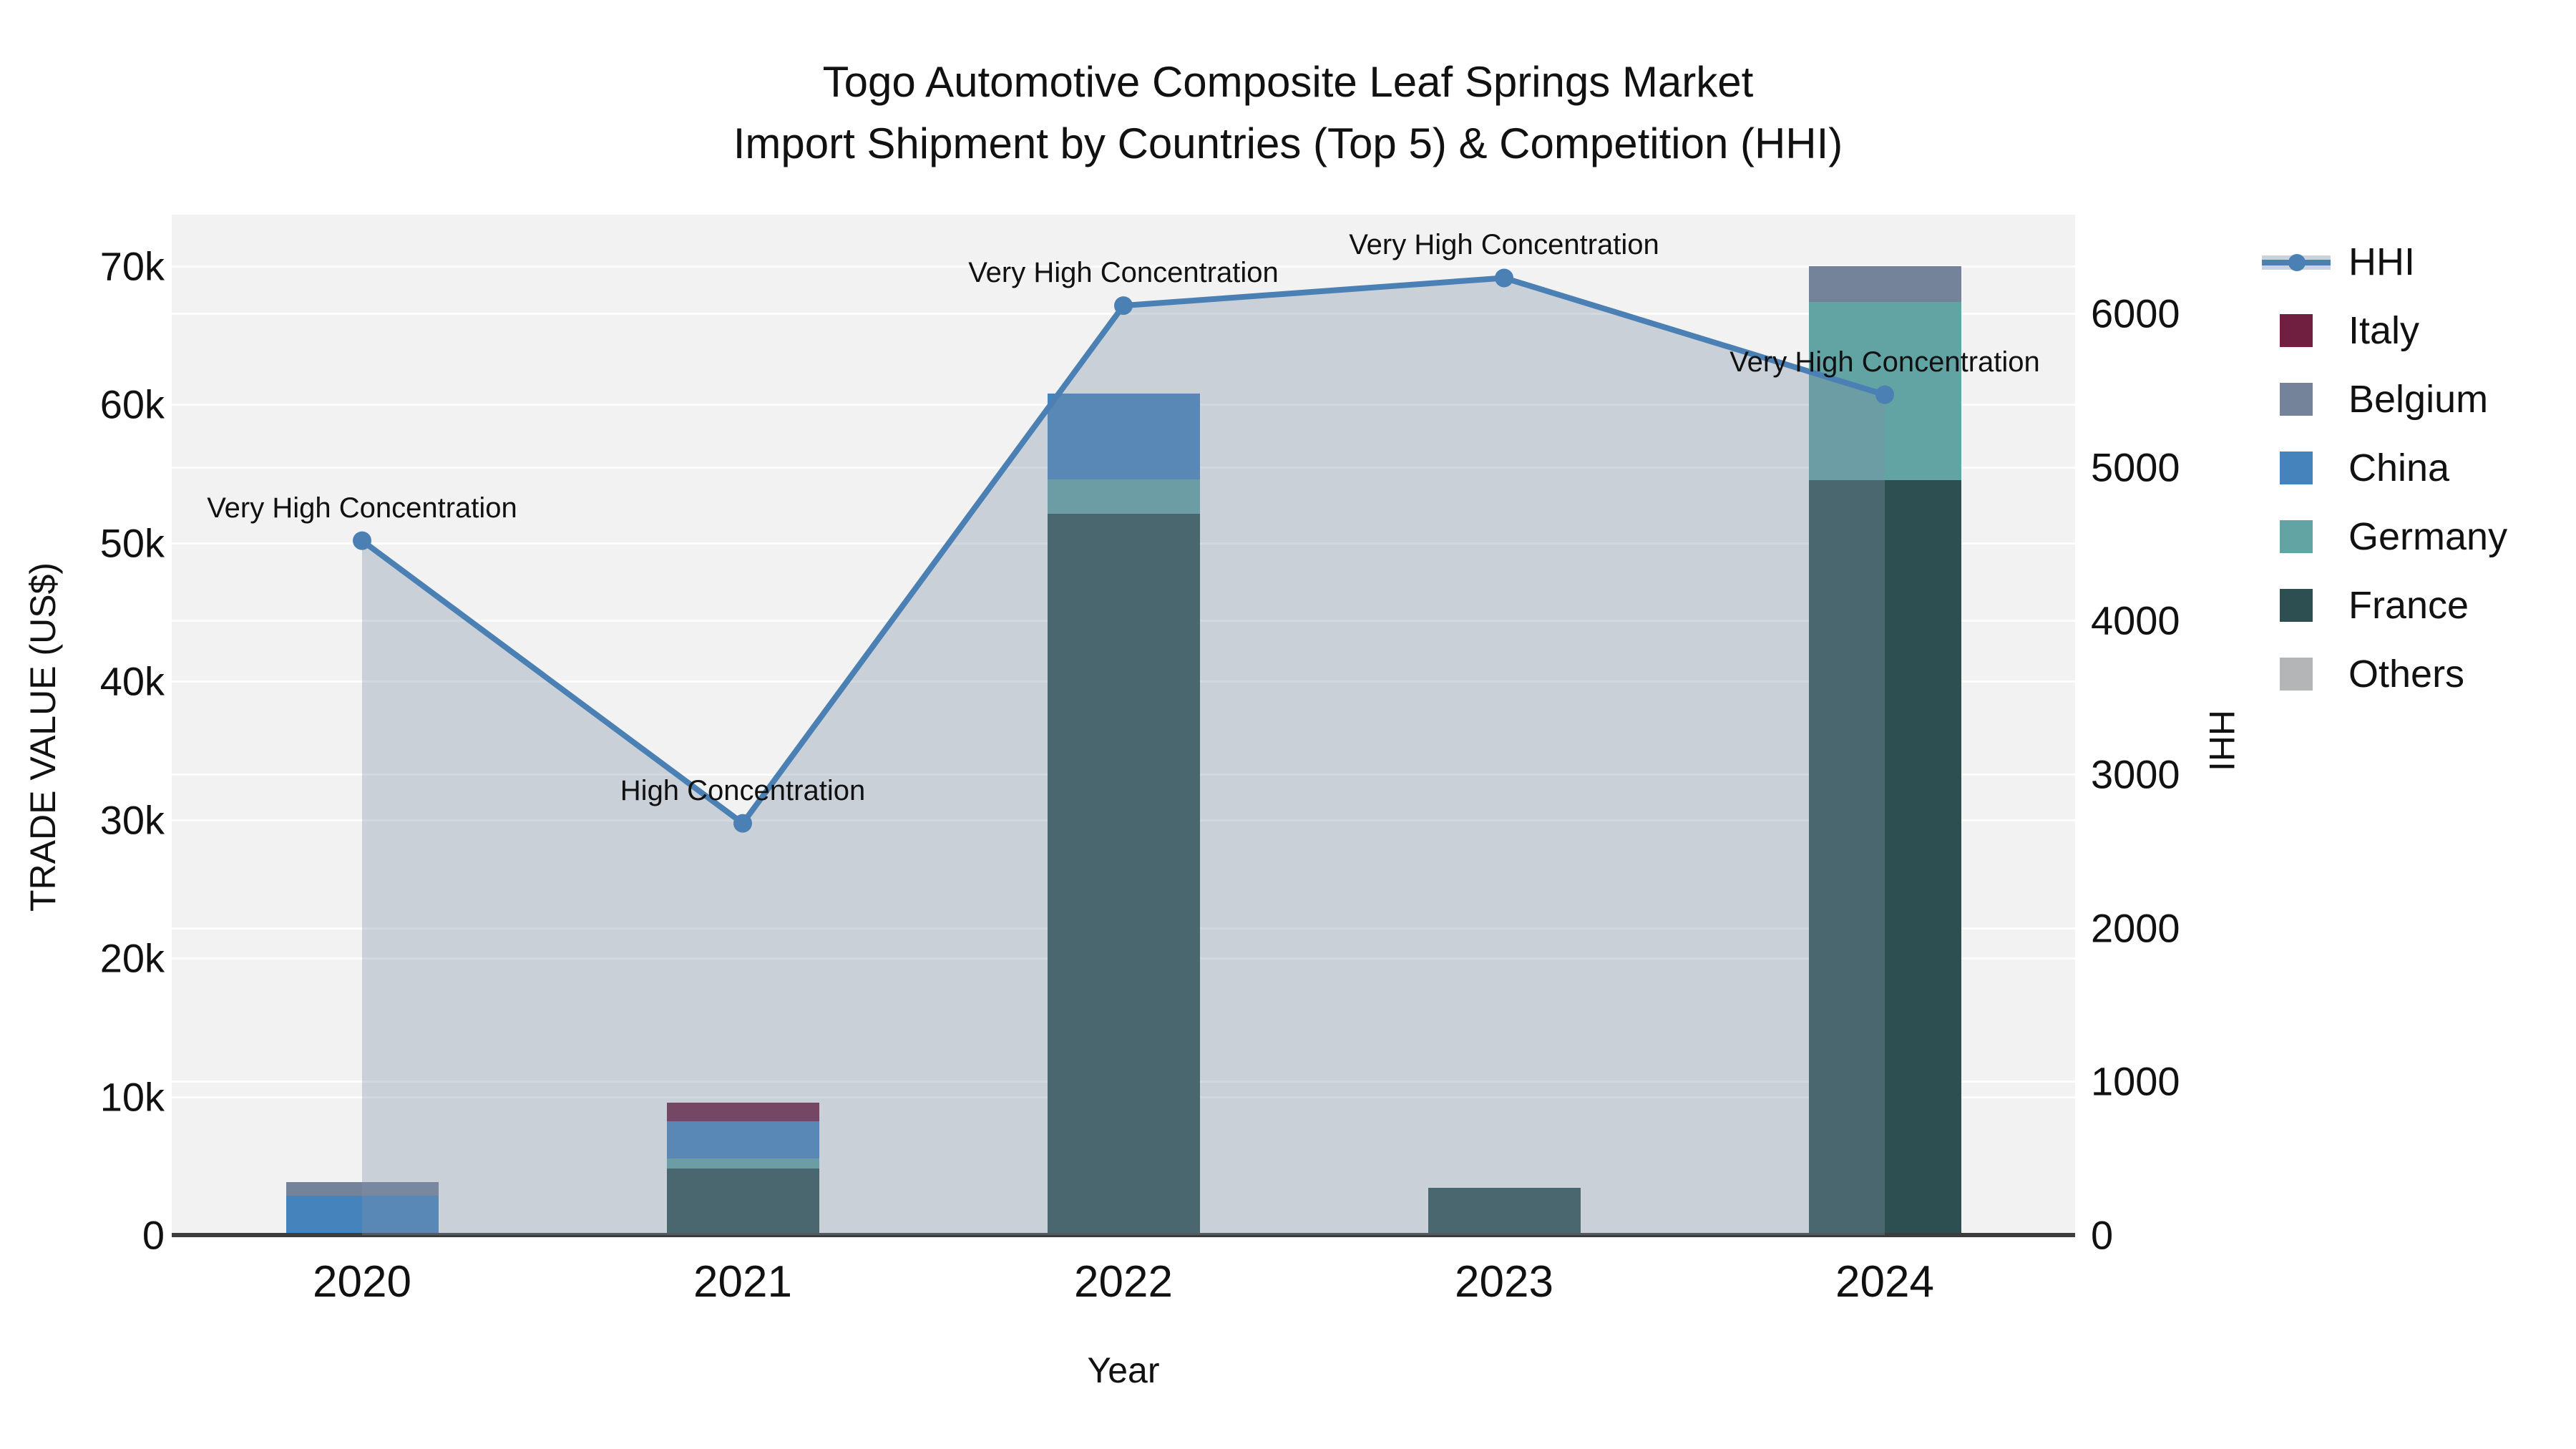  What do you see at coordinates (2428, 536) in the screenshot?
I see `legend-label-germany: Germany` at bounding box center [2428, 536].